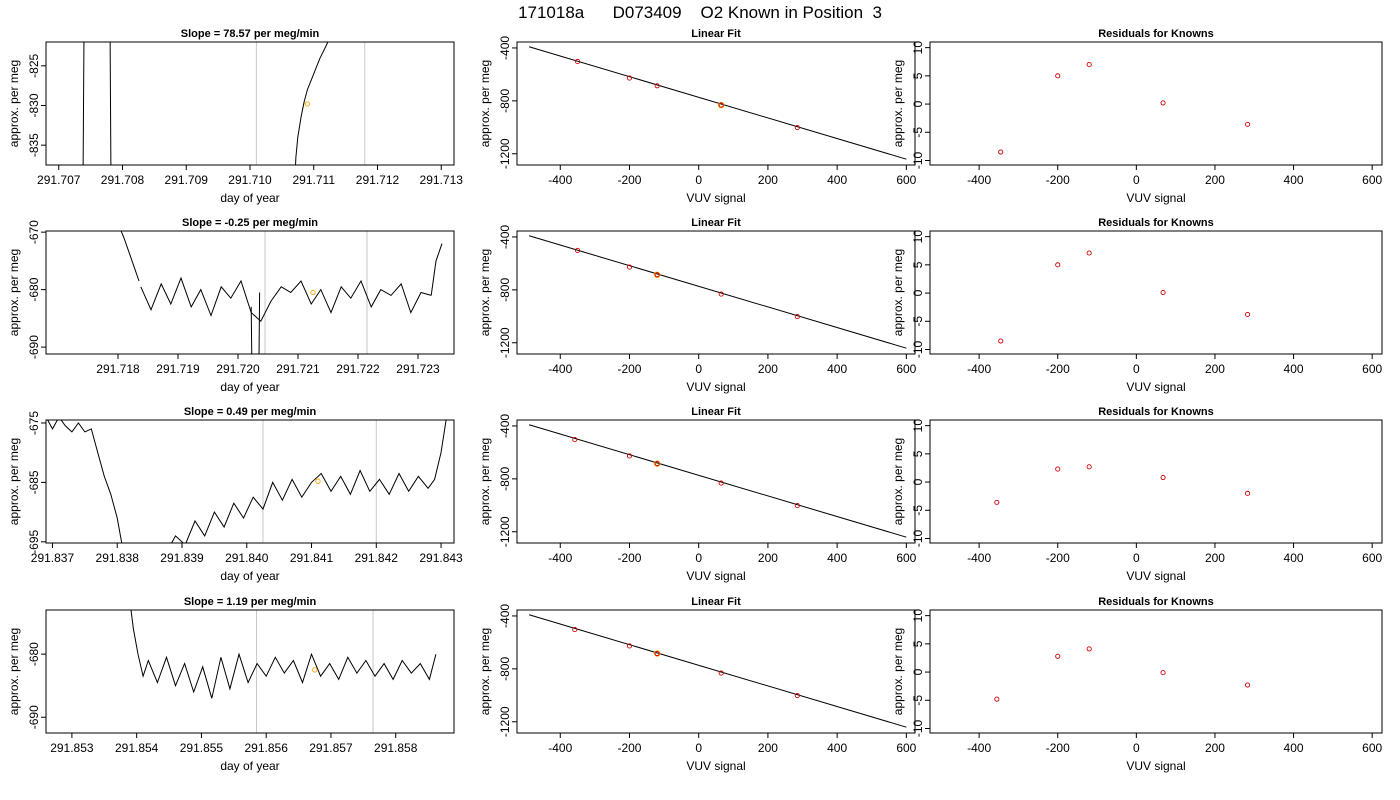 This screenshot has height=800, width=1400. I want to click on y-tick-label: -830, so click(34, 105).